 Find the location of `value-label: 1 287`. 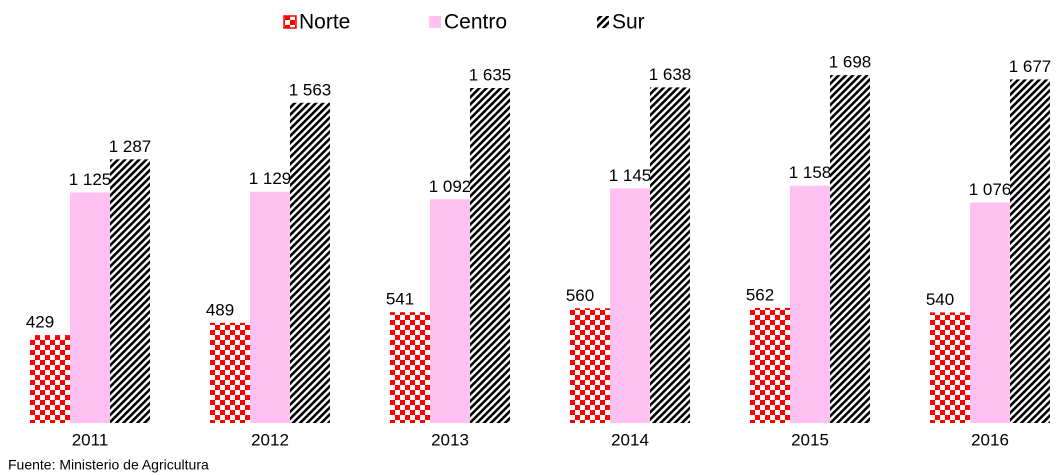

value-label: 1 287 is located at coordinates (130, 146).